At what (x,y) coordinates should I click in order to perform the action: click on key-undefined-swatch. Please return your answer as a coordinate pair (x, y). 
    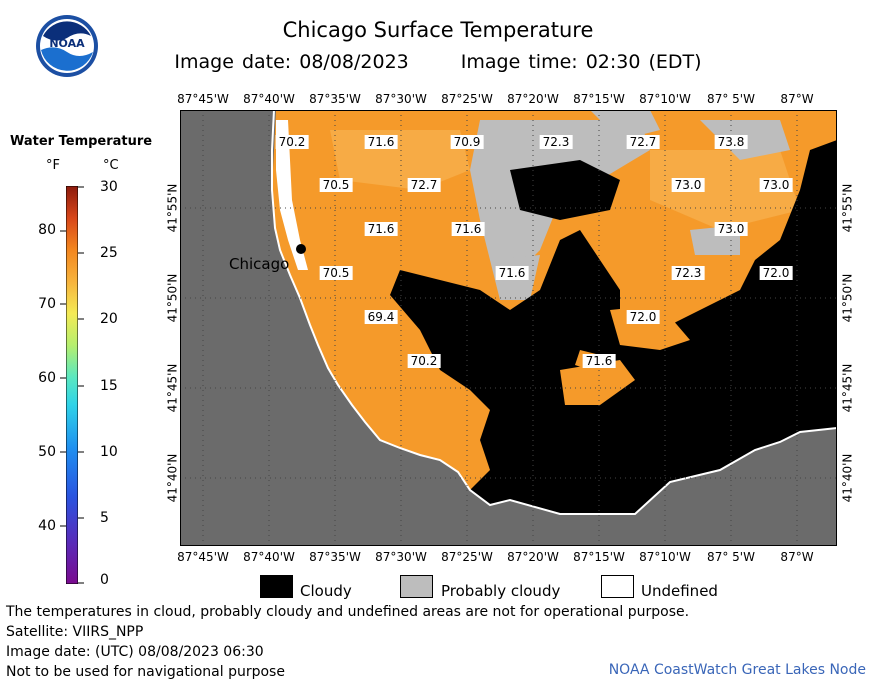
    Looking at the image, I should click on (617, 586).